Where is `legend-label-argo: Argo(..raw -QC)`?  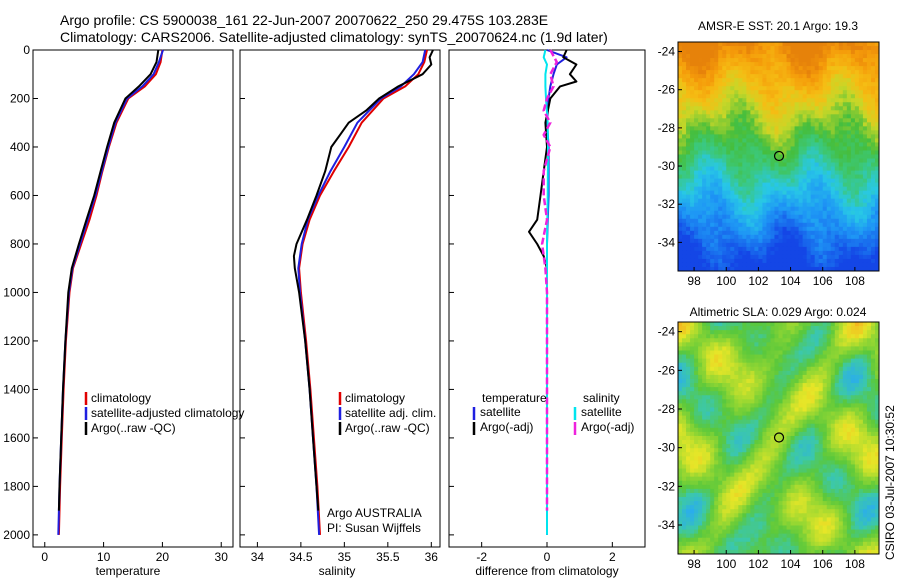
legend-label-argo: Argo(..raw -QC) is located at coordinates (133, 428).